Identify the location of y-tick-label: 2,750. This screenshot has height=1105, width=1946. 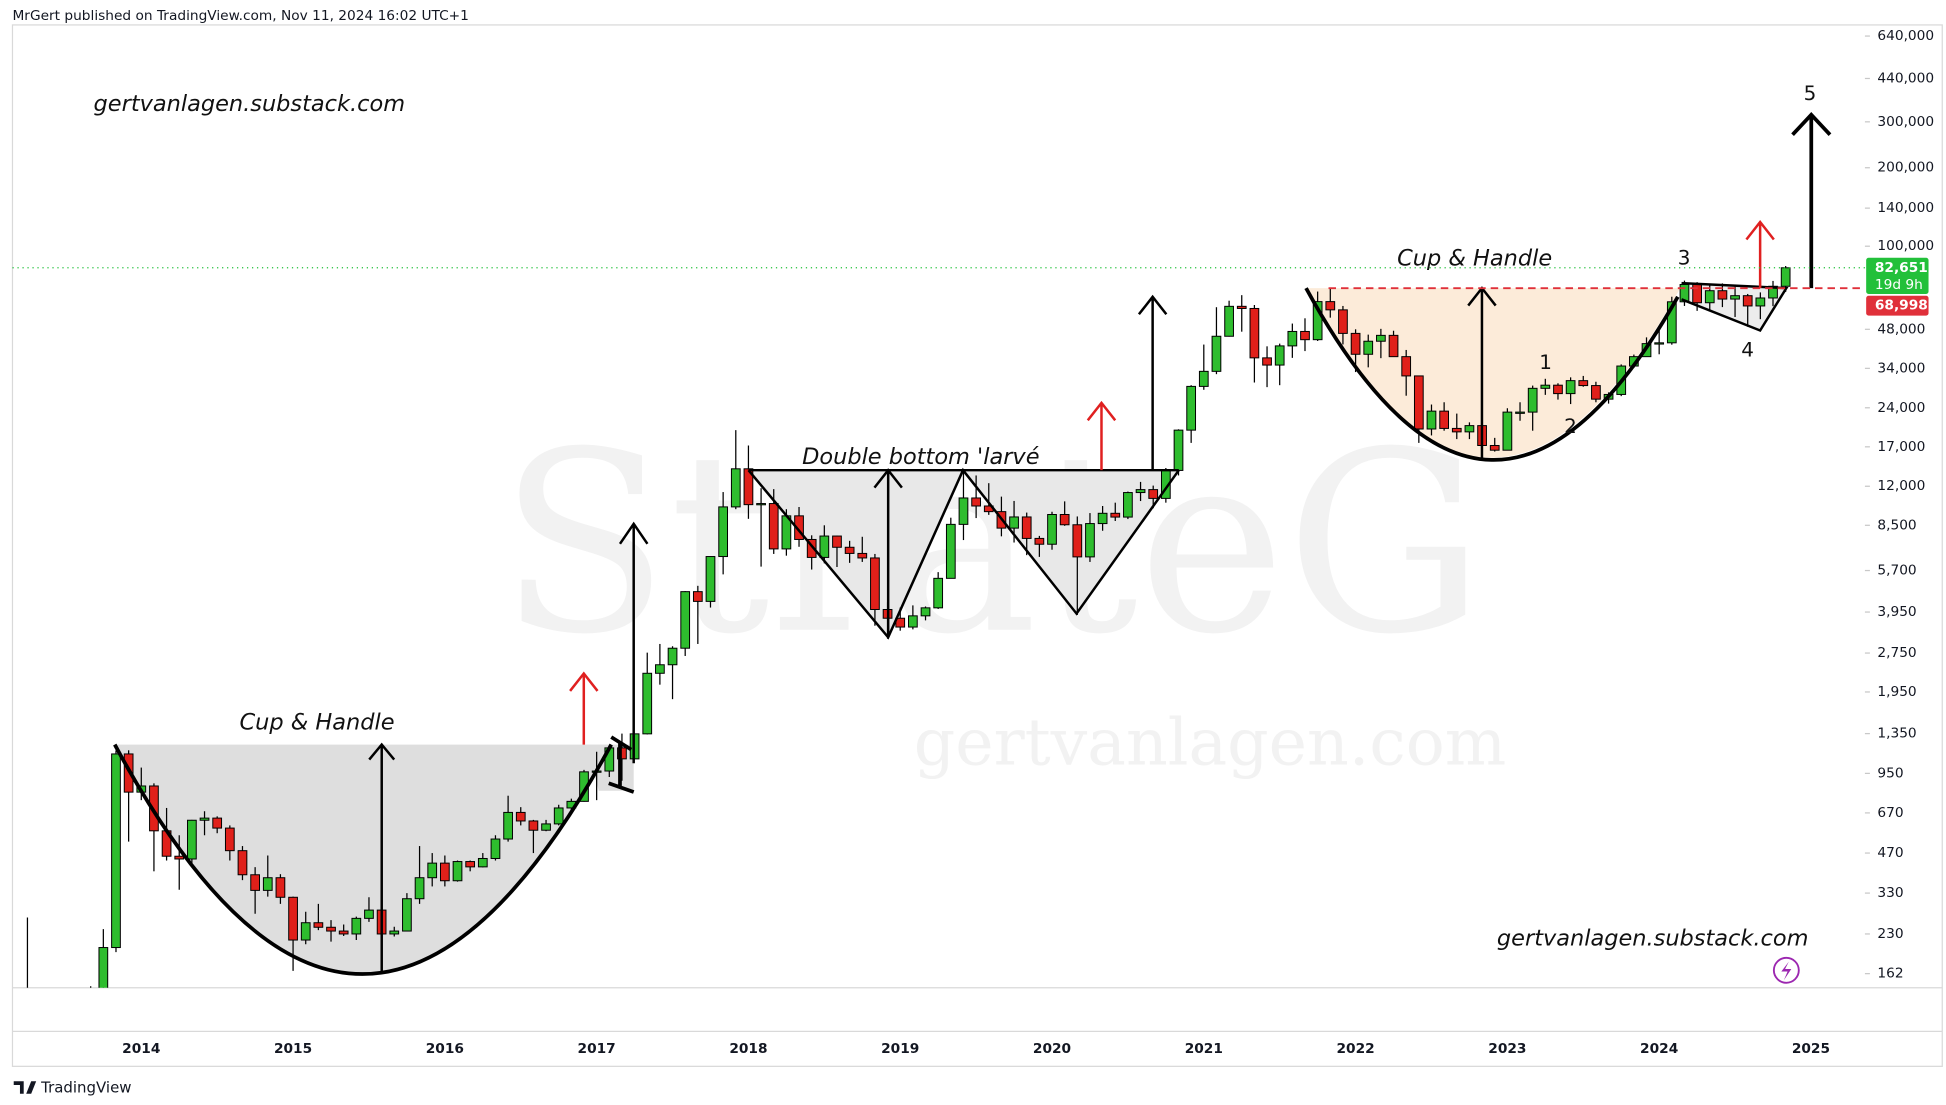
(1896, 653).